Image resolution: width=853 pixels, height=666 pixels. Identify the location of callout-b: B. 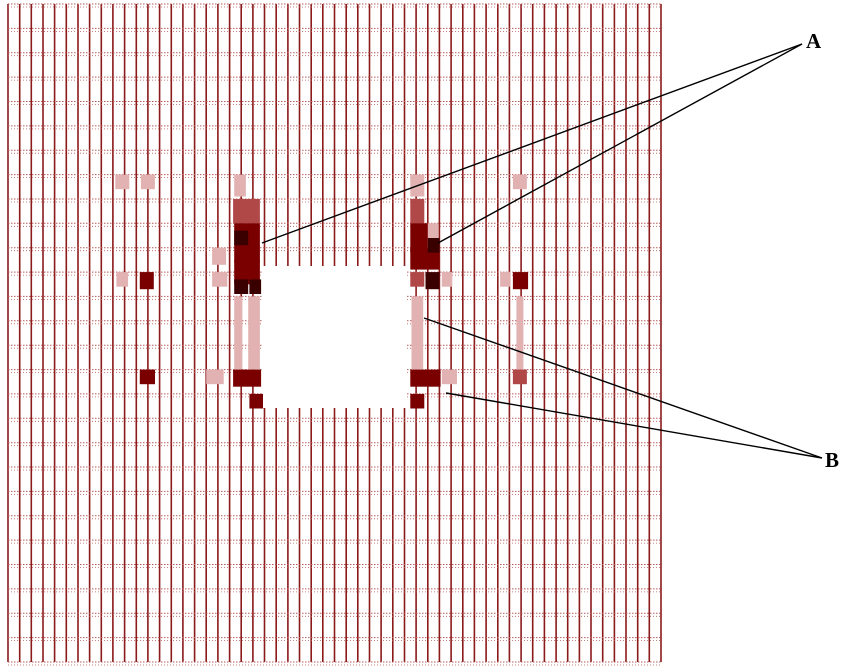
(631, 394).